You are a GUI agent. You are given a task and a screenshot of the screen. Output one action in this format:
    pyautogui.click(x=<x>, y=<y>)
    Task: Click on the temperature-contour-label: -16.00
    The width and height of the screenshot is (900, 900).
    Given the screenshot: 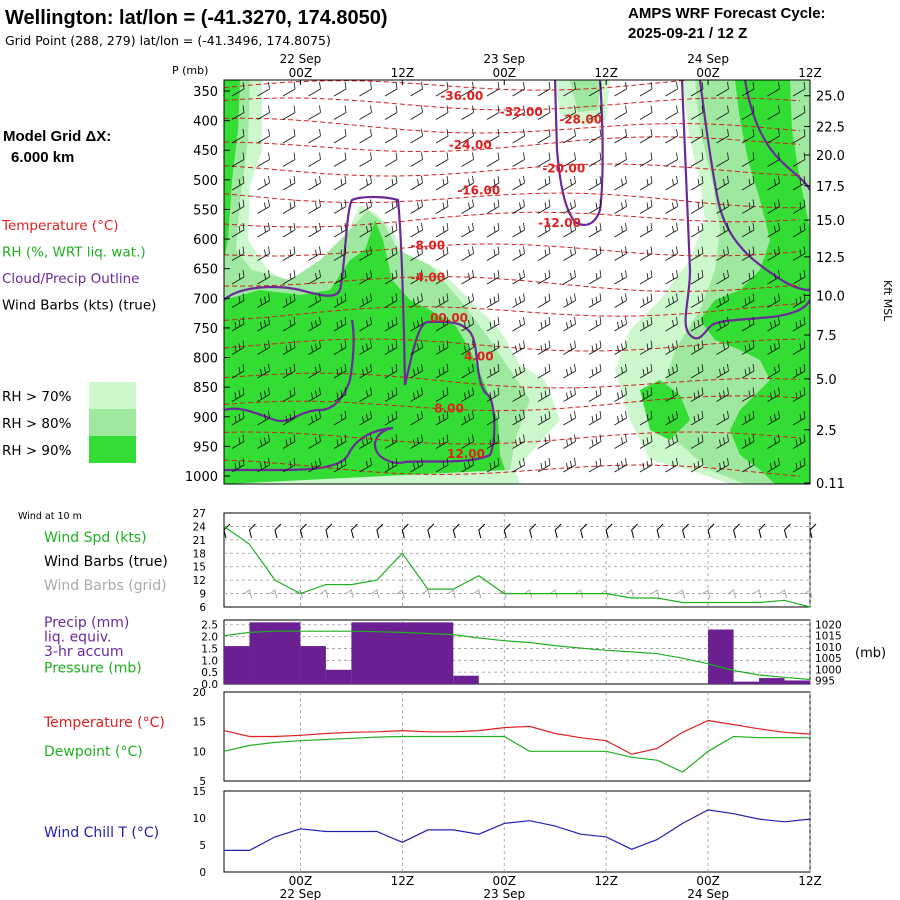 What is the action you would take?
    pyautogui.click(x=478, y=191)
    